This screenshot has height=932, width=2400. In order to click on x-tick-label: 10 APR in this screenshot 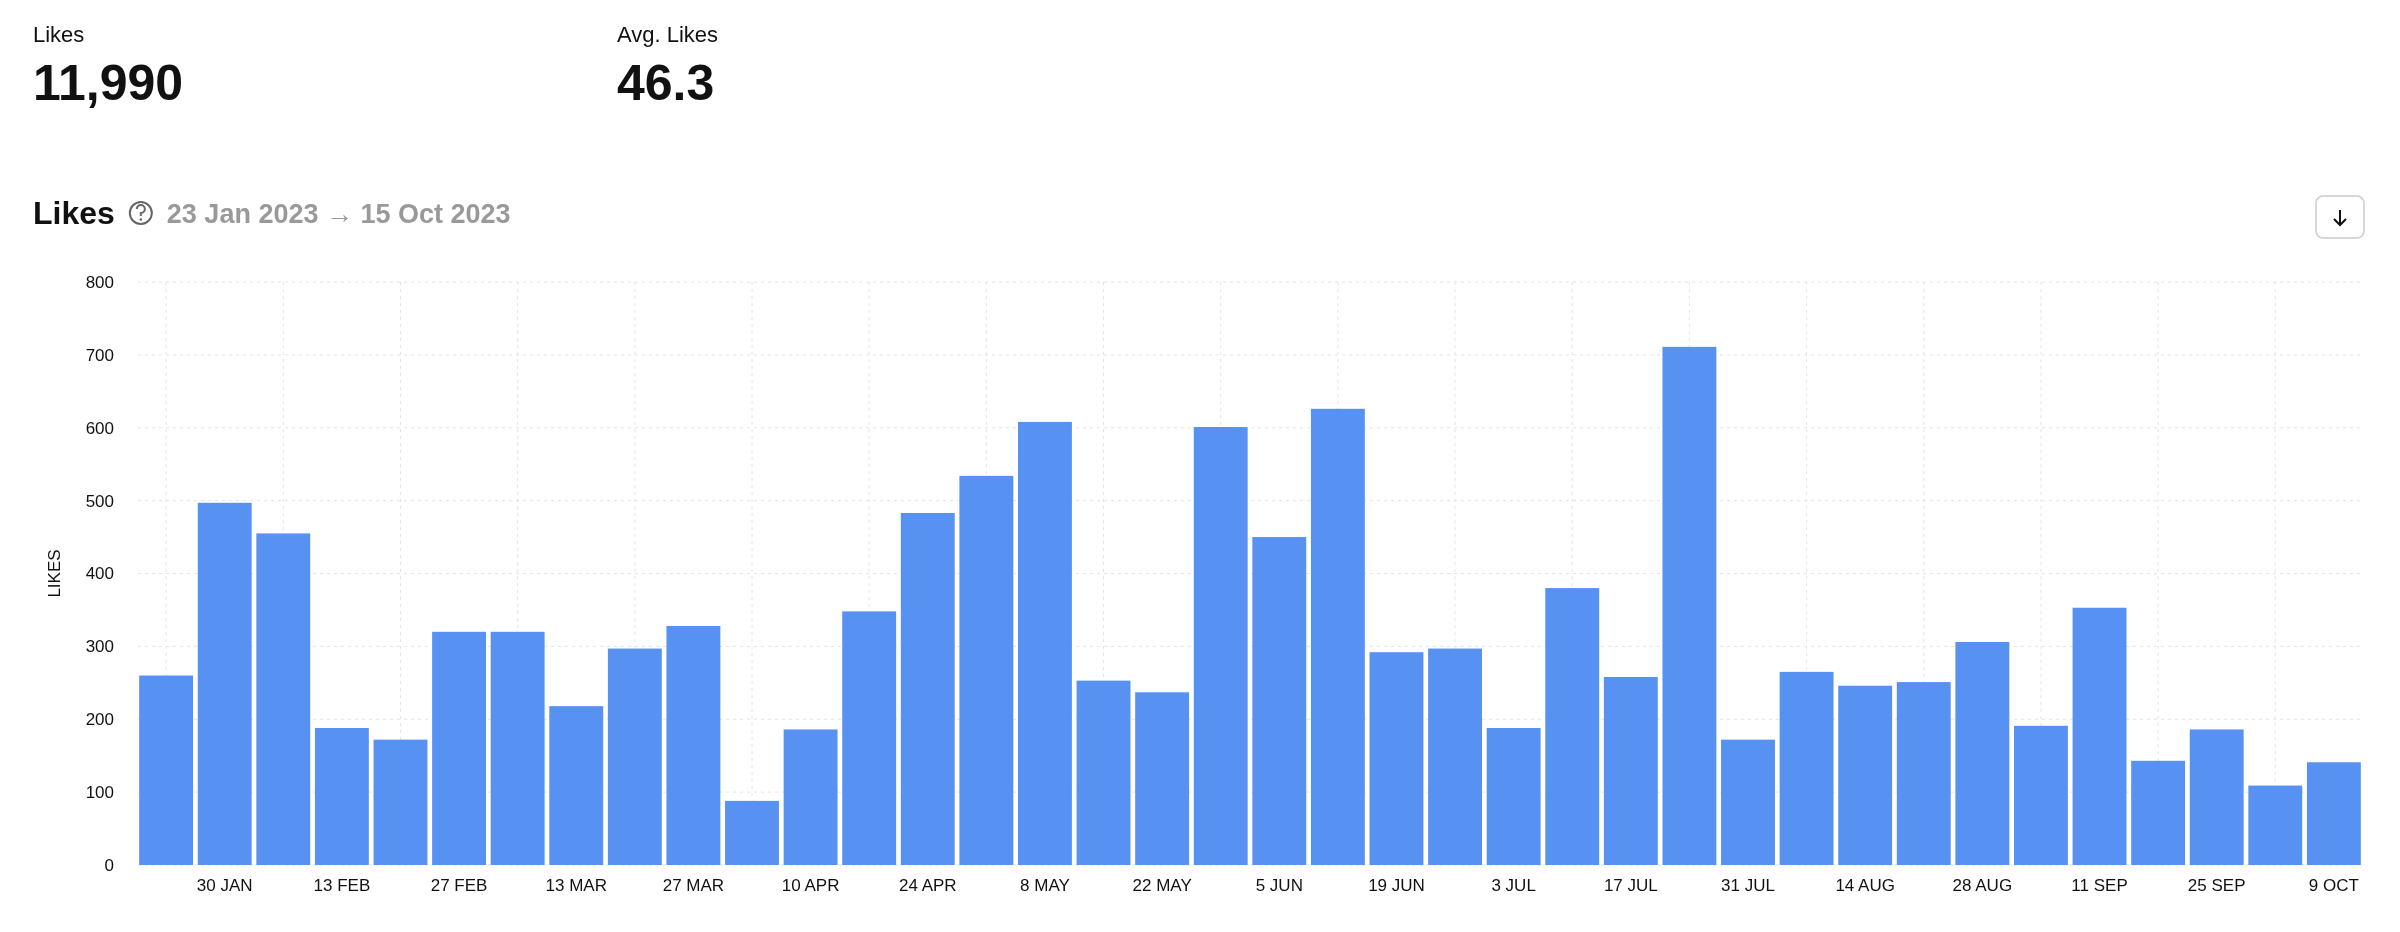, I will do `click(810, 886)`.